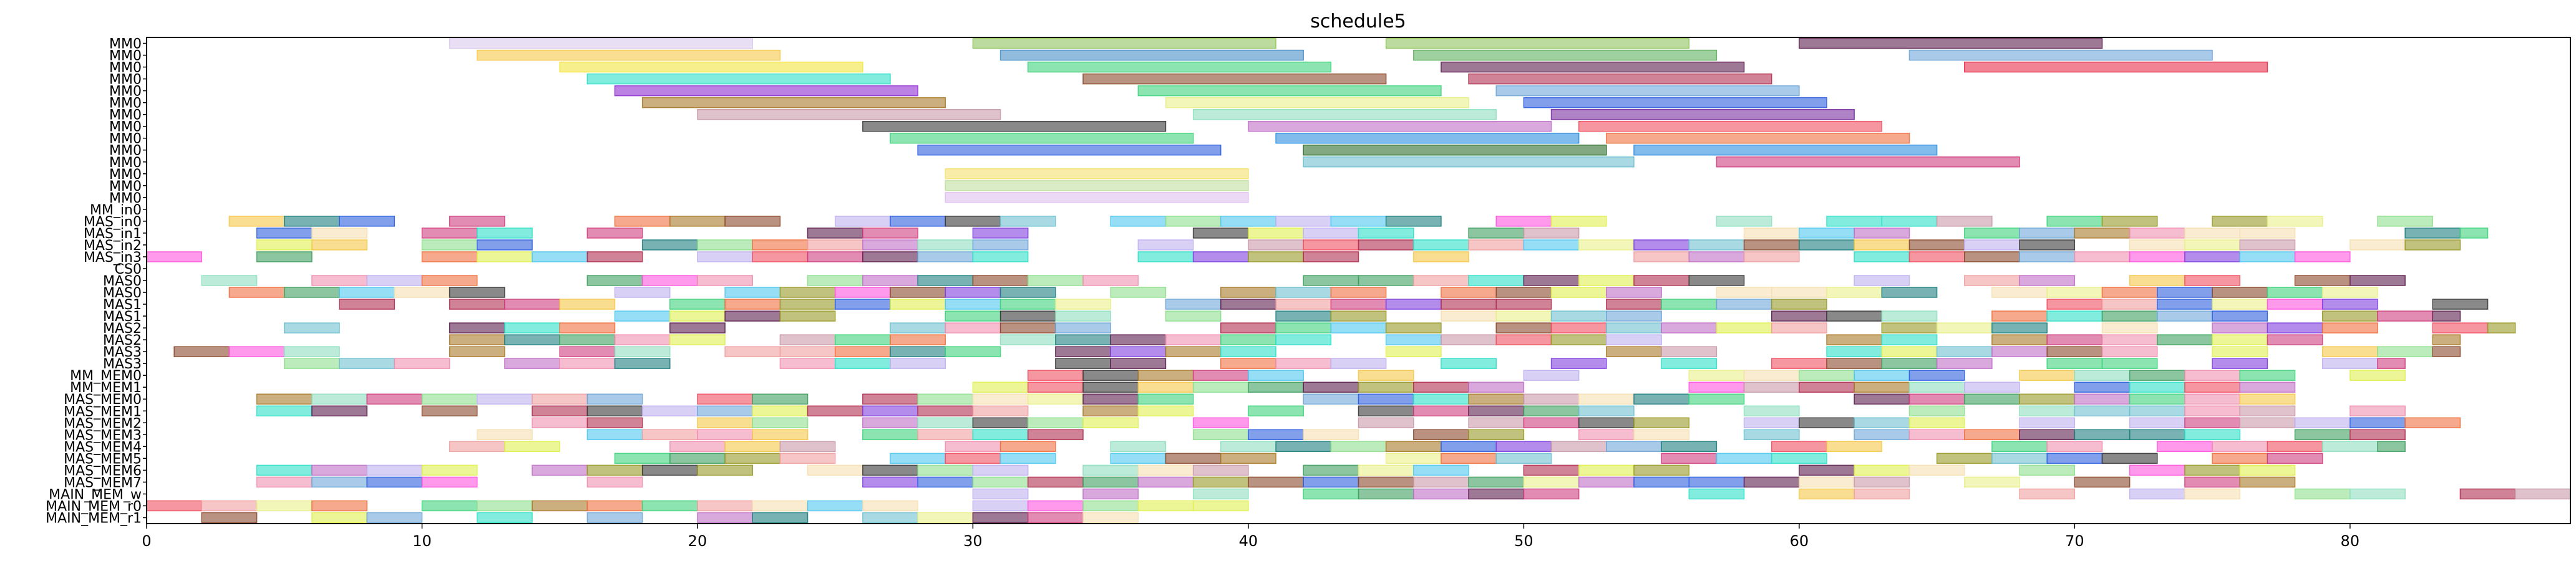 This screenshot has height=561, width=2576. Describe the element at coordinates (2074, 541) in the screenshot. I see `x-tick-label: 70` at that location.